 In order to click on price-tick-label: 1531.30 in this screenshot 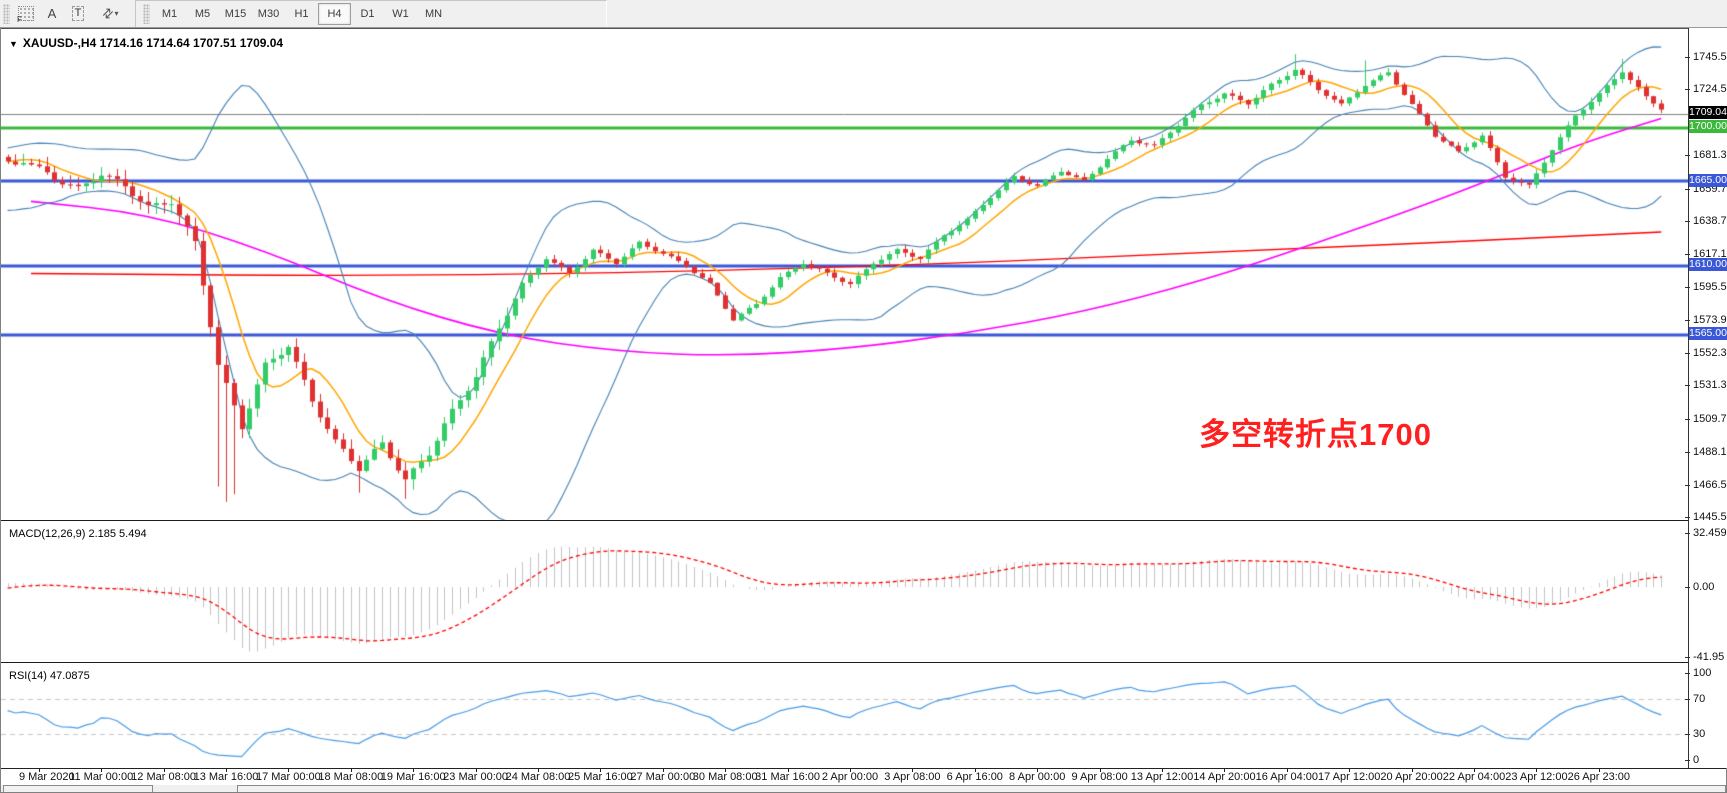, I will do `click(1706, 385)`.